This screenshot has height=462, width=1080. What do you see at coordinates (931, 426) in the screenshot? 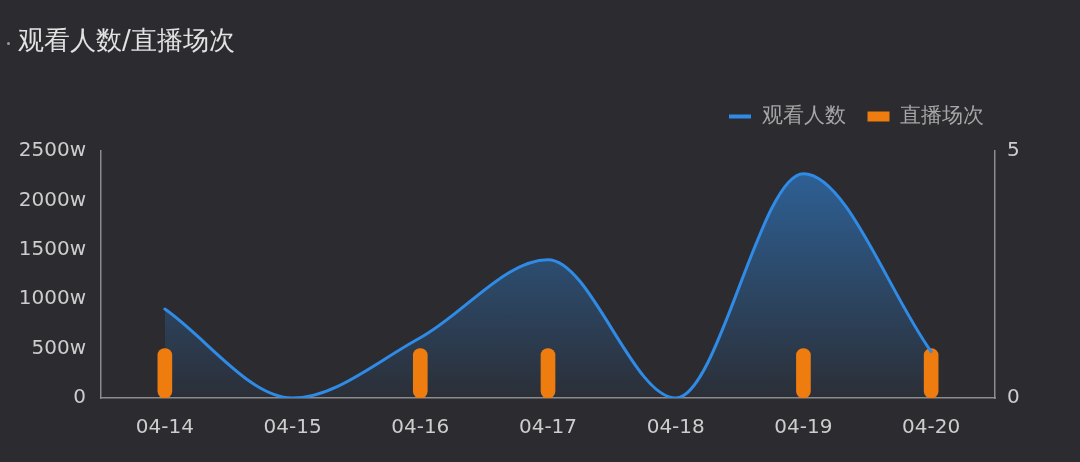
I see `x-tick-label: 04-20` at bounding box center [931, 426].